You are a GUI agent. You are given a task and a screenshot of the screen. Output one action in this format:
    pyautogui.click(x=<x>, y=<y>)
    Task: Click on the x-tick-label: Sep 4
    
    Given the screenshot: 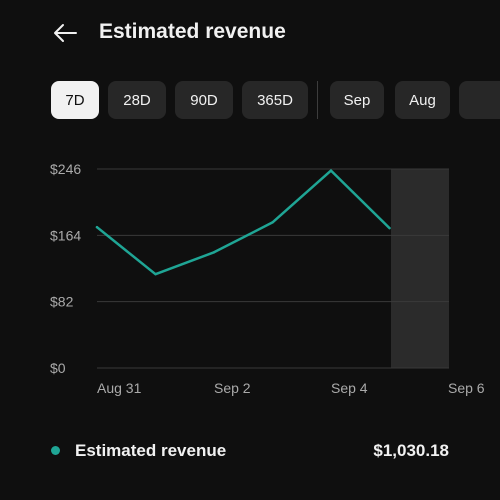 What is the action you would take?
    pyautogui.click(x=349, y=388)
    